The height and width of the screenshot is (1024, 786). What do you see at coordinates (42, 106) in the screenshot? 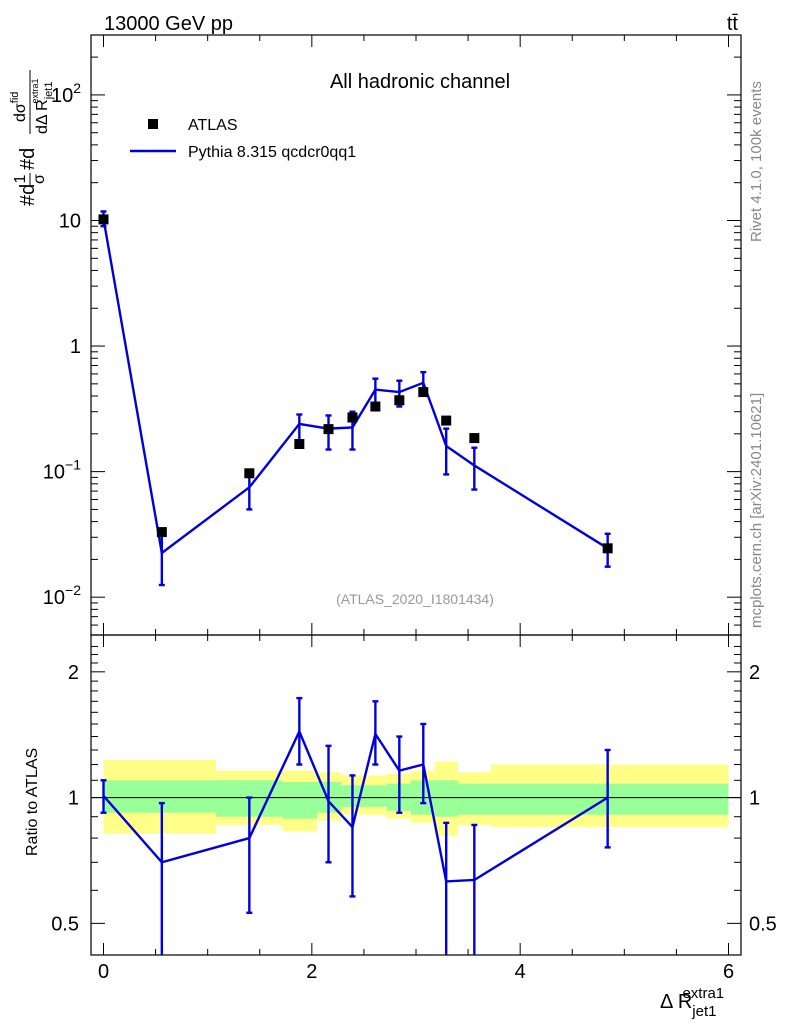
I see `ylabel-frac2-den: dΔ Rjet1extra1` at bounding box center [42, 106].